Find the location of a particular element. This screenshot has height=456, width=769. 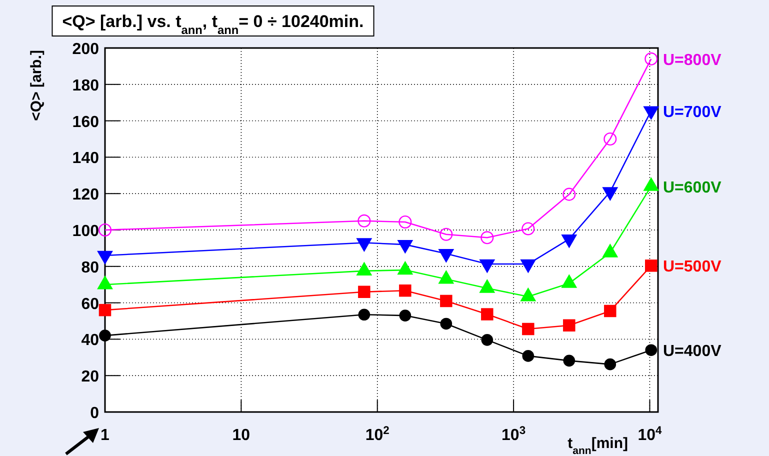

y-tick-label: 100 is located at coordinates (86, 231).